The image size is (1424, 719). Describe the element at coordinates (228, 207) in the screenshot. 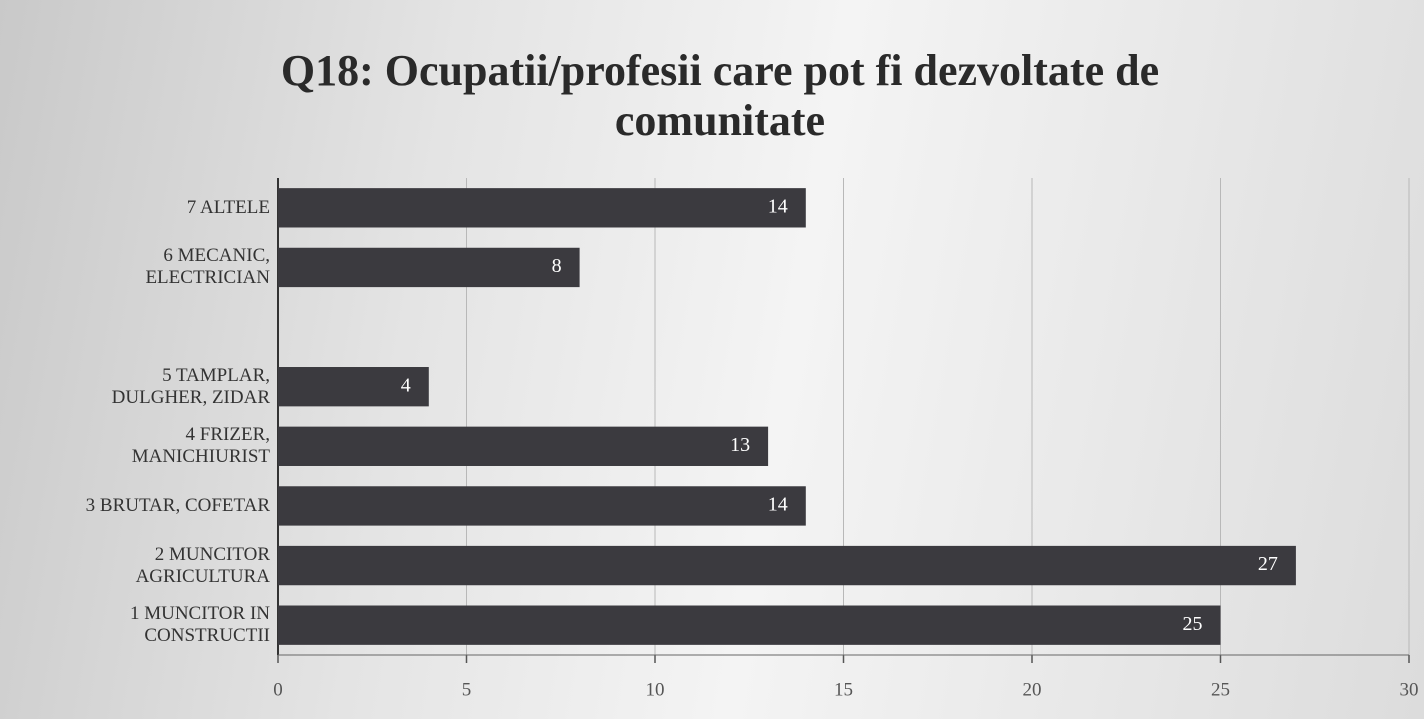

I see `y-tick-text: 7 ALTELE` at that location.